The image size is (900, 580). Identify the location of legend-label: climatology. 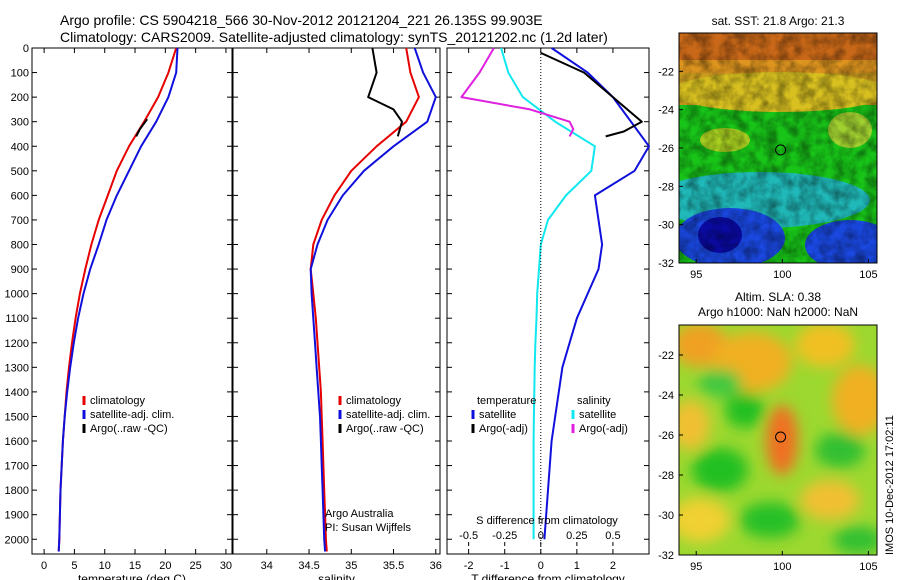
(374, 401).